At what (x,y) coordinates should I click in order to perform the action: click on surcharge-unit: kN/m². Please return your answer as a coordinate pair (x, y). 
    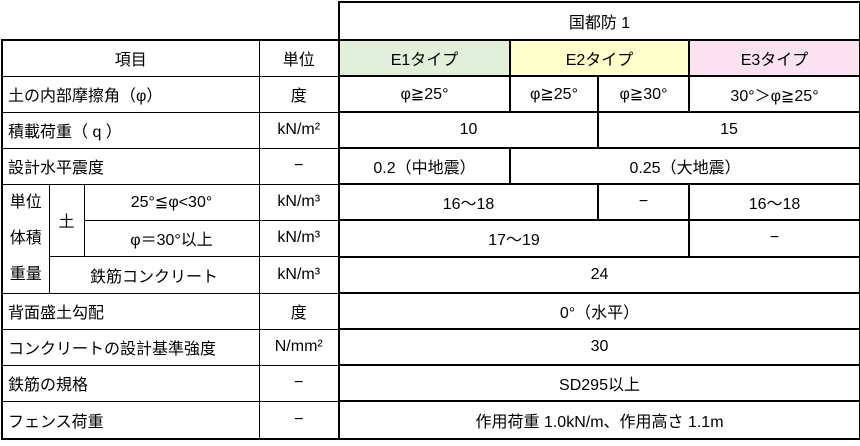
    Looking at the image, I should click on (299, 130).